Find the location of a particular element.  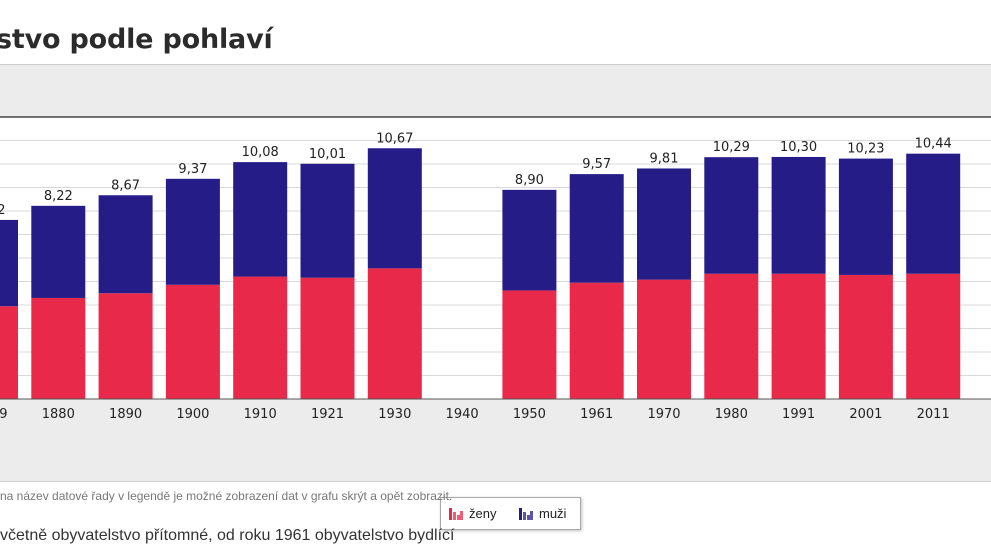

x-tick-1991: 1991 is located at coordinates (798, 414).